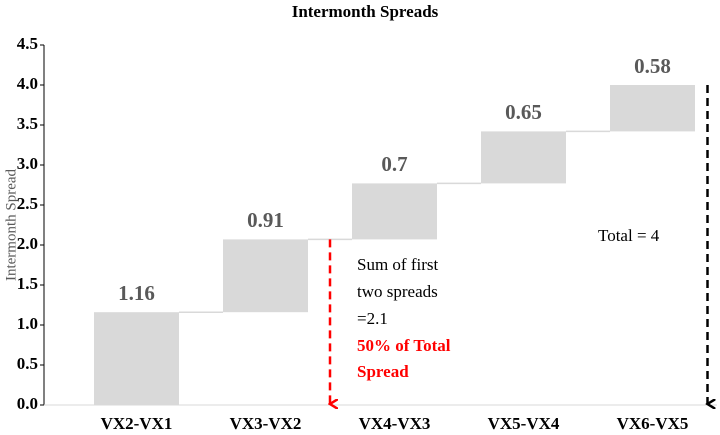 The image size is (720, 435). Describe the element at coordinates (653, 423) in the screenshot. I see `x-tick-label: VX6-VX5` at that location.